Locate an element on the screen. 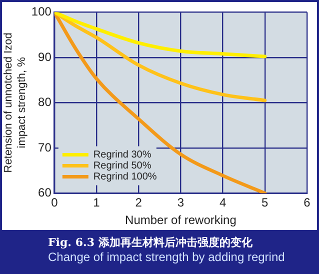 The image size is (319, 274). y-tick-label: 60 is located at coordinates (45, 193).